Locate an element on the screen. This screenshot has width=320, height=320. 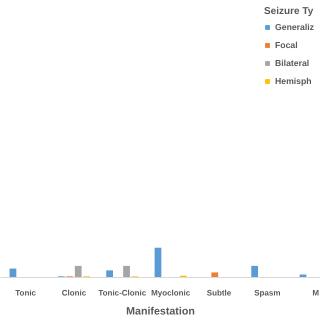
x-tick-label: Tonic is located at coordinates (26, 293).